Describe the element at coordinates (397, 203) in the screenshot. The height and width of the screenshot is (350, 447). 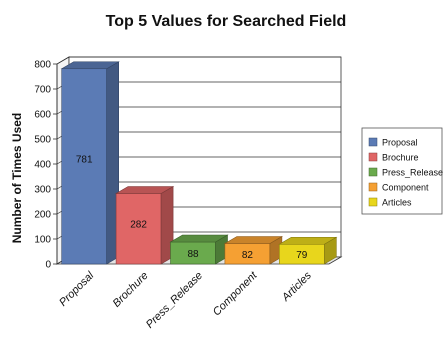
I see `legend-label: Articles` at that location.